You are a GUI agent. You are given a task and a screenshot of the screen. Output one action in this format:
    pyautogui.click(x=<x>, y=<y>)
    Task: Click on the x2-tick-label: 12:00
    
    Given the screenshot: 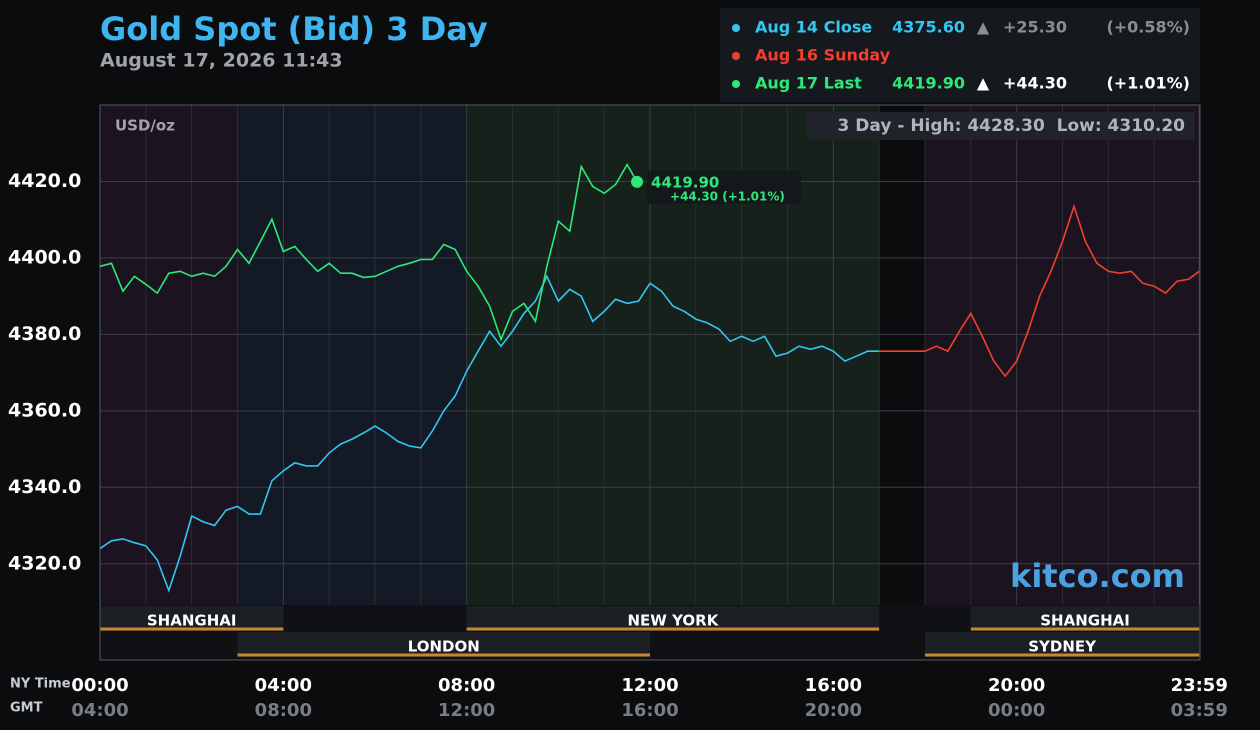 What is the action you would take?
    pyautogui.click(x=466, y=710)
    